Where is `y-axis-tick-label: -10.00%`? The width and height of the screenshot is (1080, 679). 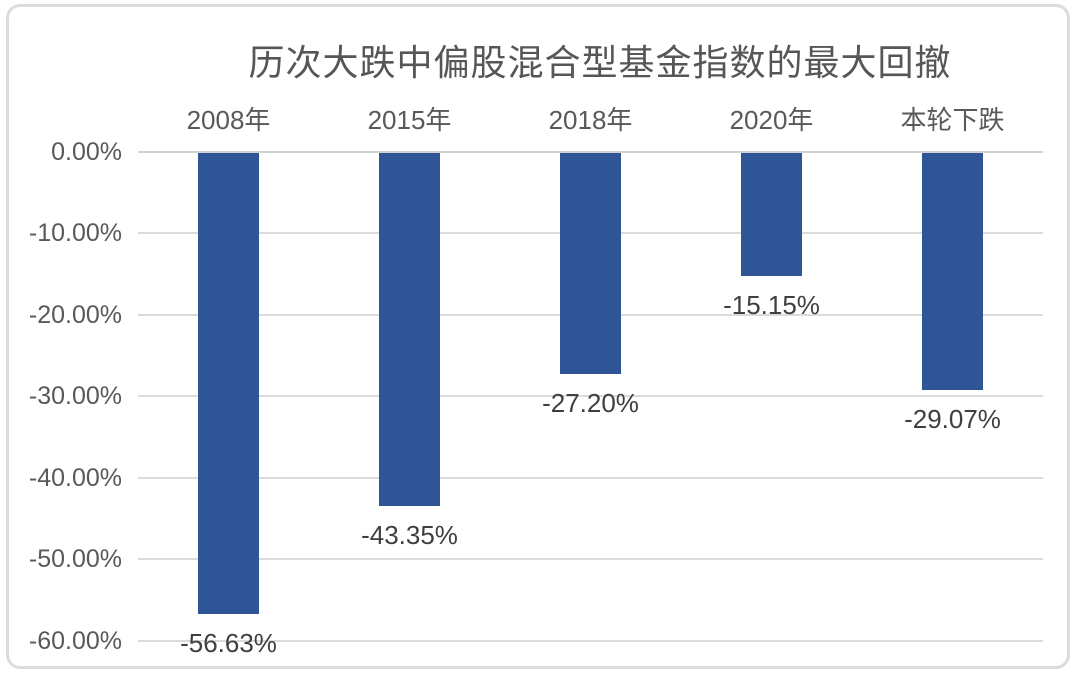
y-axis-tick-label: -10.00% is located at coordinates (75, 233).